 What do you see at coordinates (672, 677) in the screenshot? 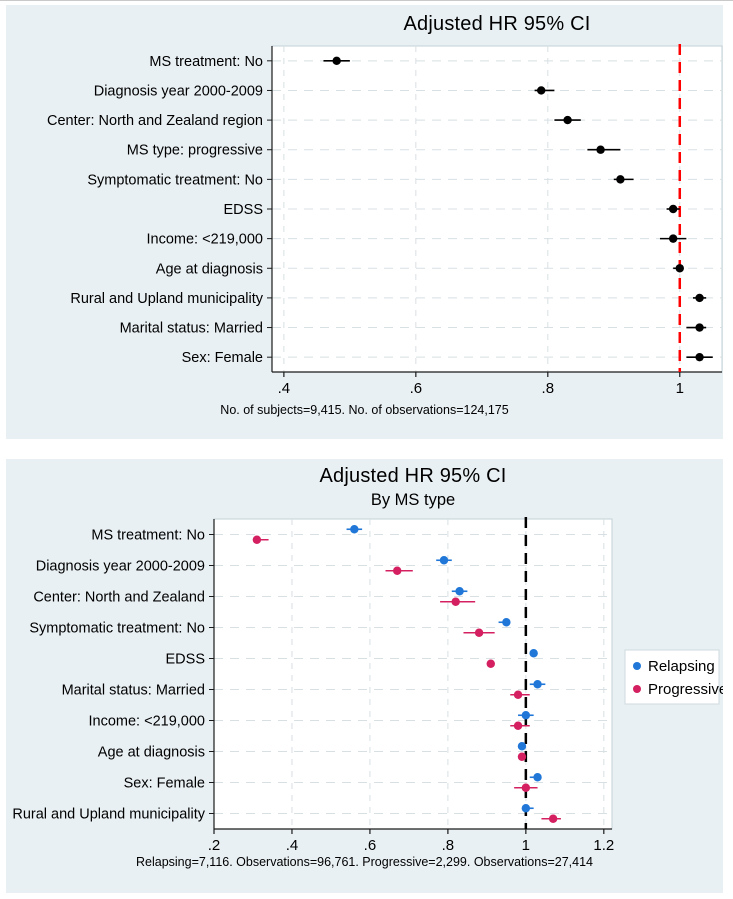
I see `legend-box` at bounding box center [672, 677].